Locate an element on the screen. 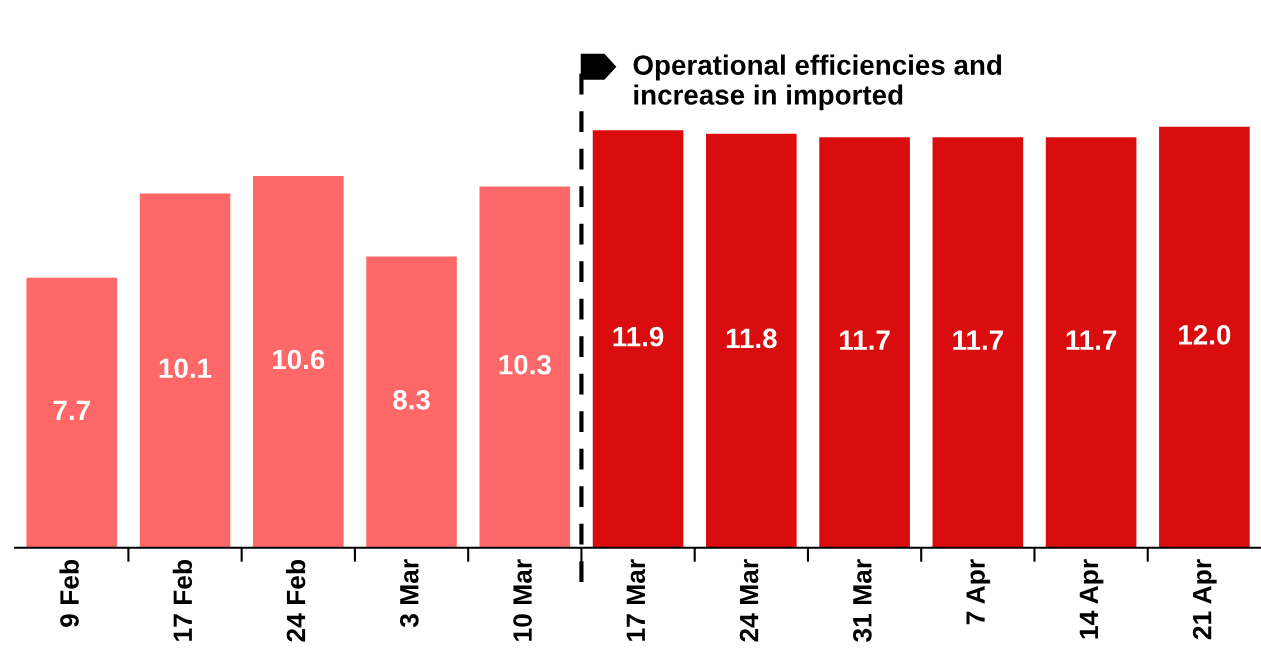 Image resolution: width=1261 pixels, height=660 pixels. x-tick-label: 17 Feb is located at coordinates (182, 600).